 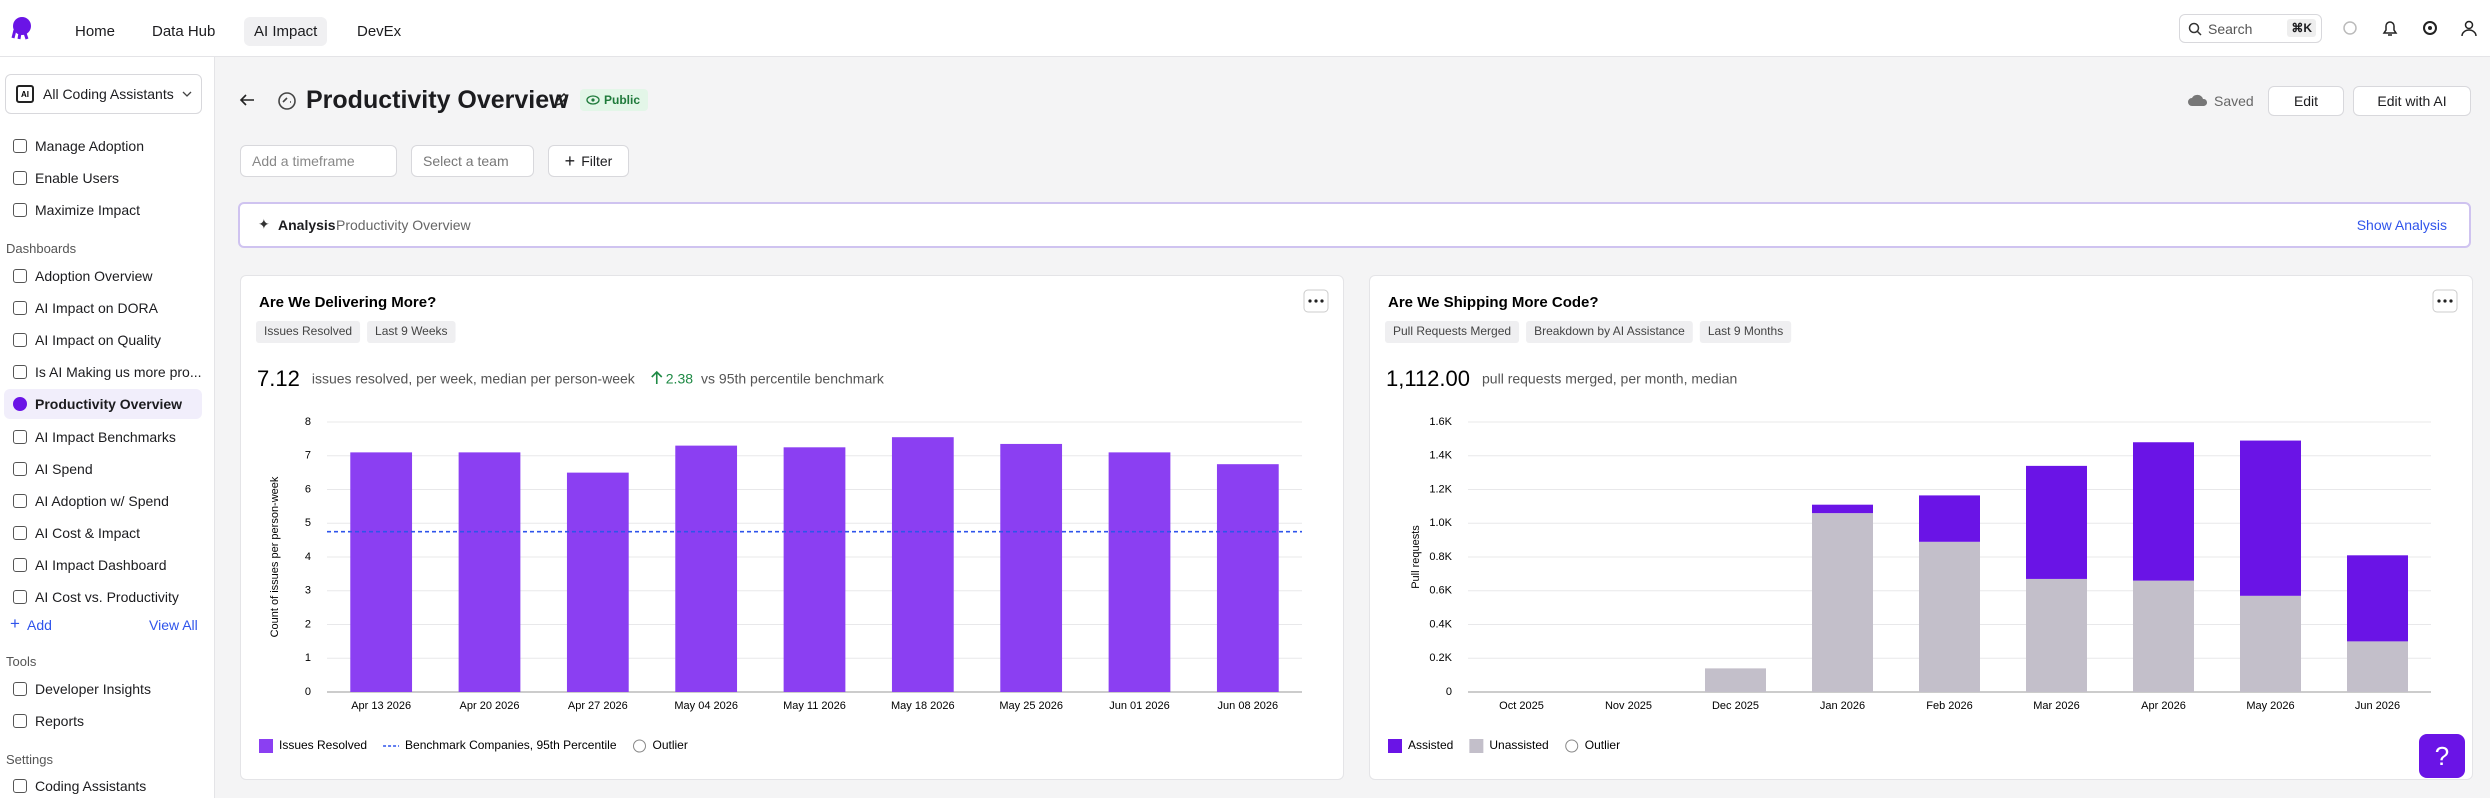 What do you see at coordinates (1430, 745) in the screenshot?
I see `legend-label: Assisted` at bounding box center [1430, 745].